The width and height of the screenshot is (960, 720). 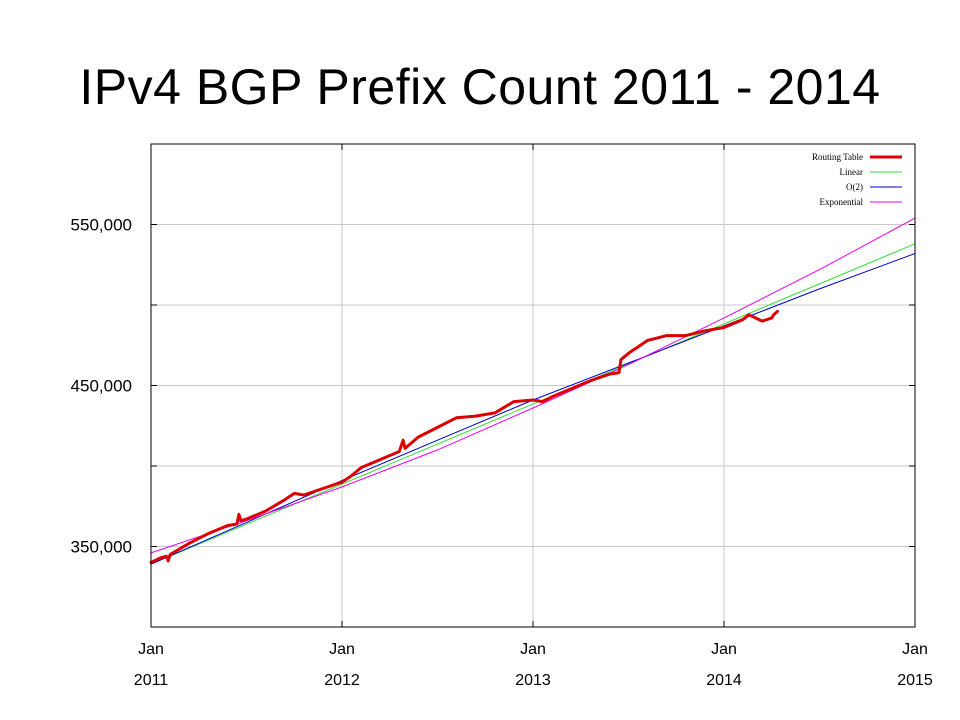 I want to click on legend-label-routing-table: Routing Table, so click(x=837, y=157).